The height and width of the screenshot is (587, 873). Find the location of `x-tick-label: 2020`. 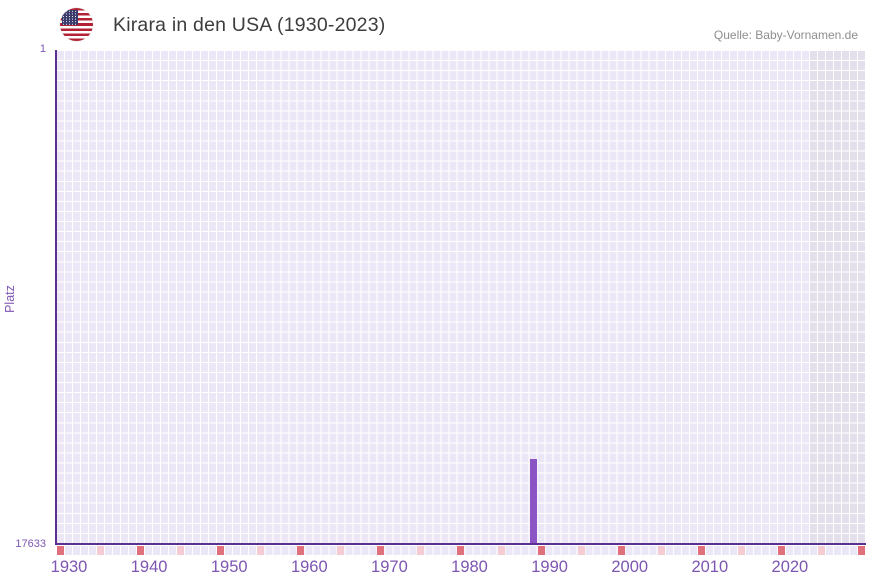

x-tick-label: 2020 is located at coordinates (790, 567).